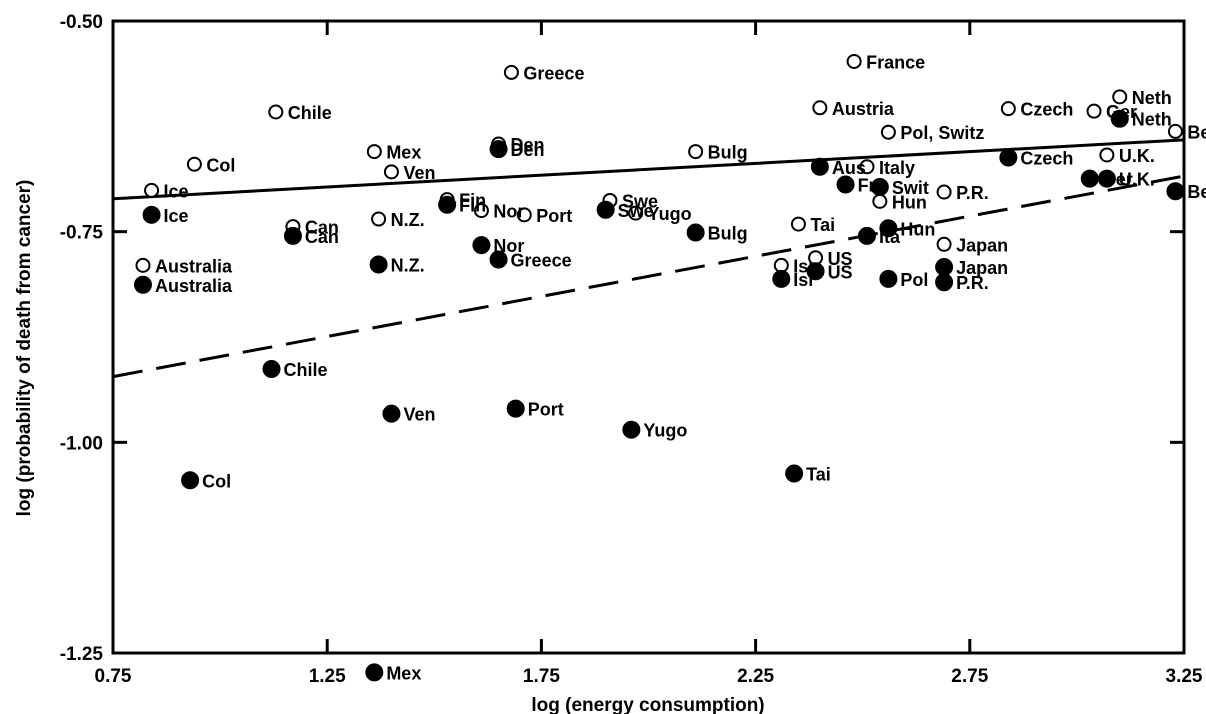 The height and width of the screenshot is (714, 1206). I want to click on point-label: Ven, so click(419, 173).